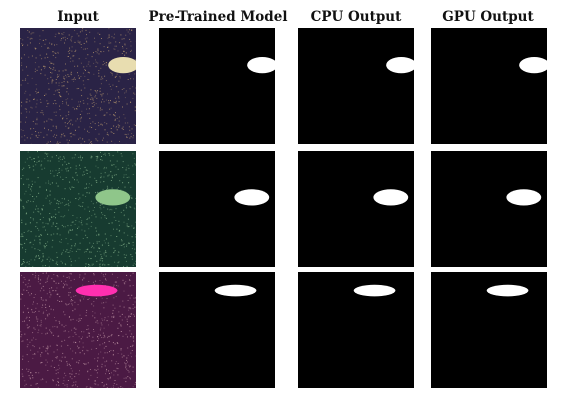  I want to click on column-title-gpu: GPU Output, so click(488, 17).